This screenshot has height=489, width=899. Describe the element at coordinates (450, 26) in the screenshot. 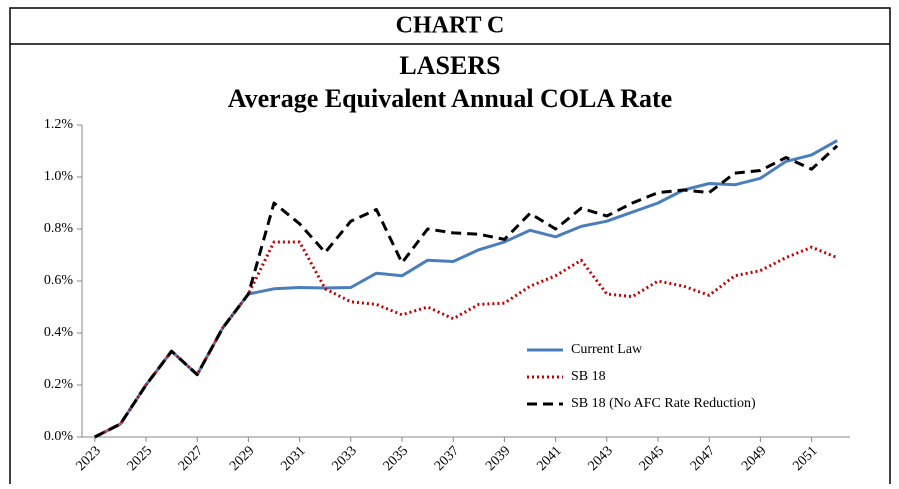

I see `header-title: CHART C` at that location.